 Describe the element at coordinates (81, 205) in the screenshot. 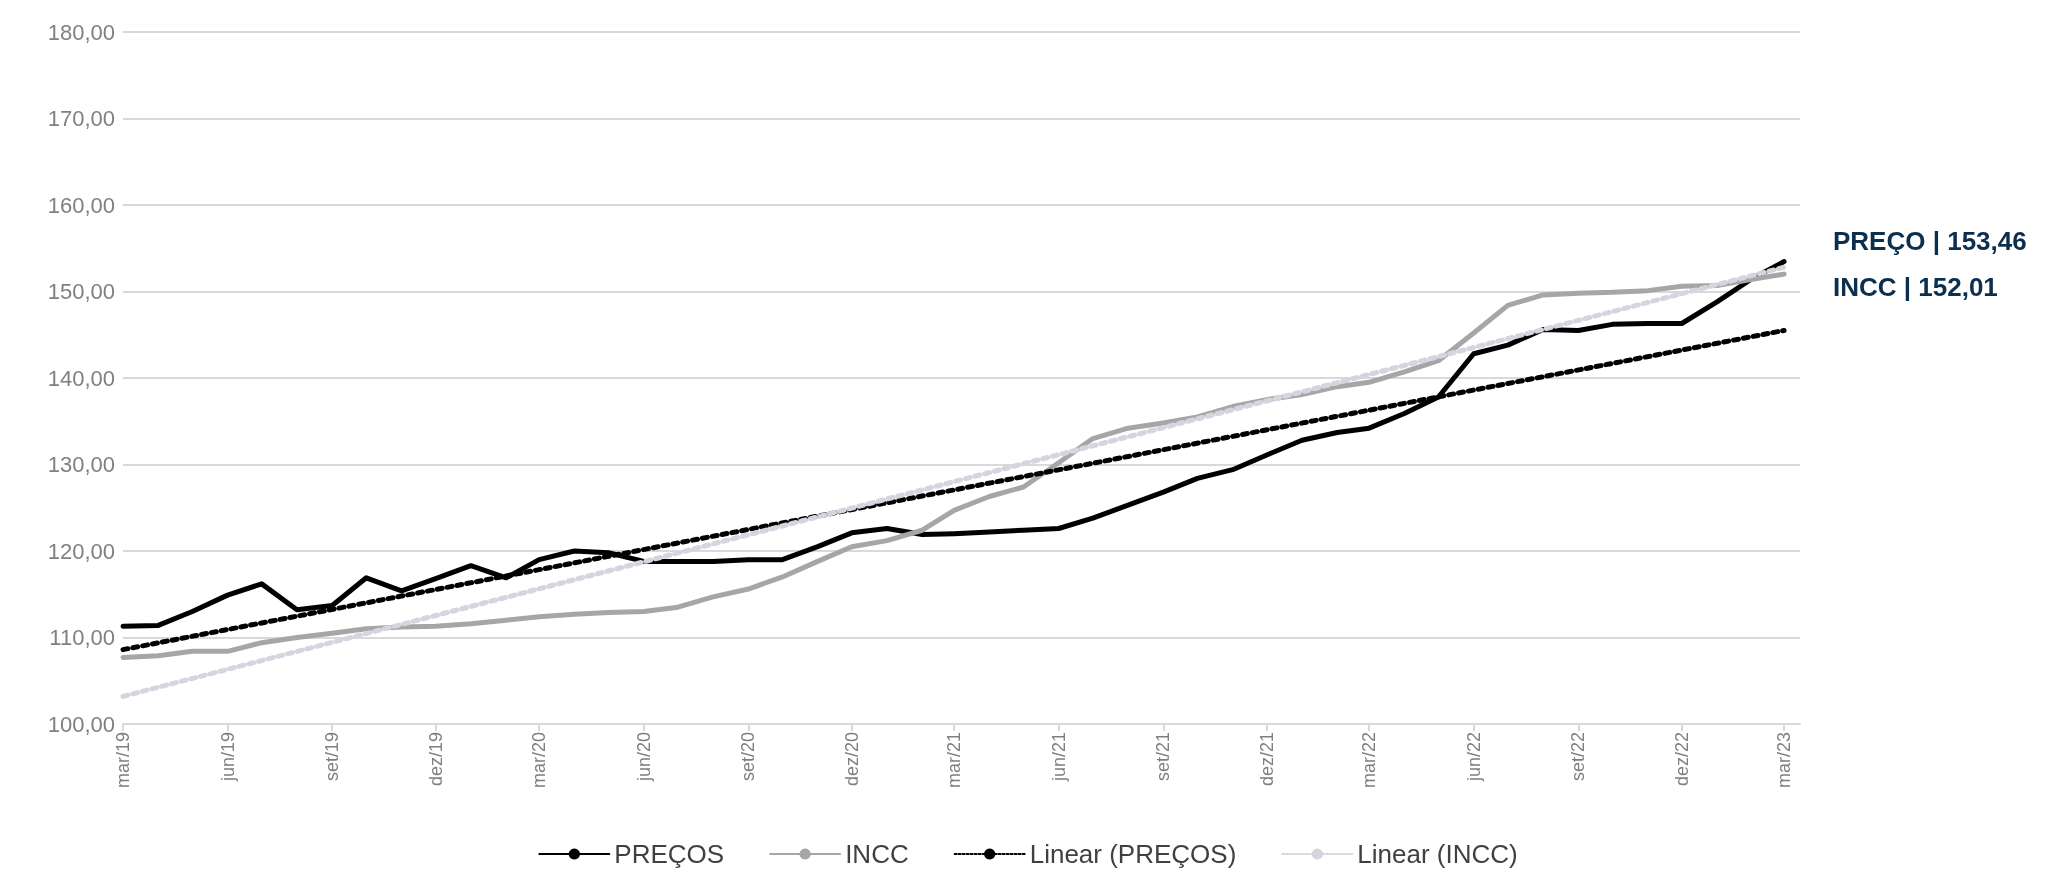

I see `y-tick-label: 160,00` at that location.